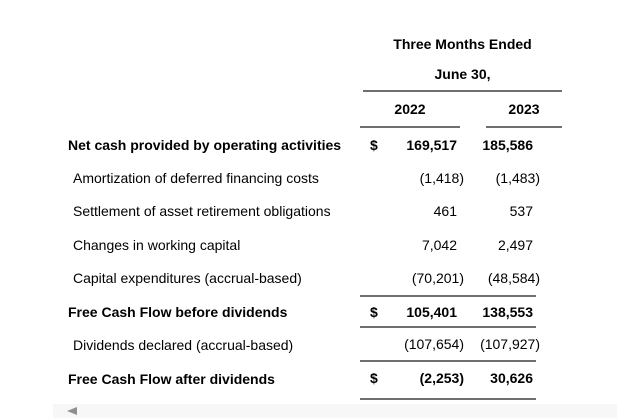  I want to click on table-row: Changes in working capital 7,042 2,497, so click(312, 244).